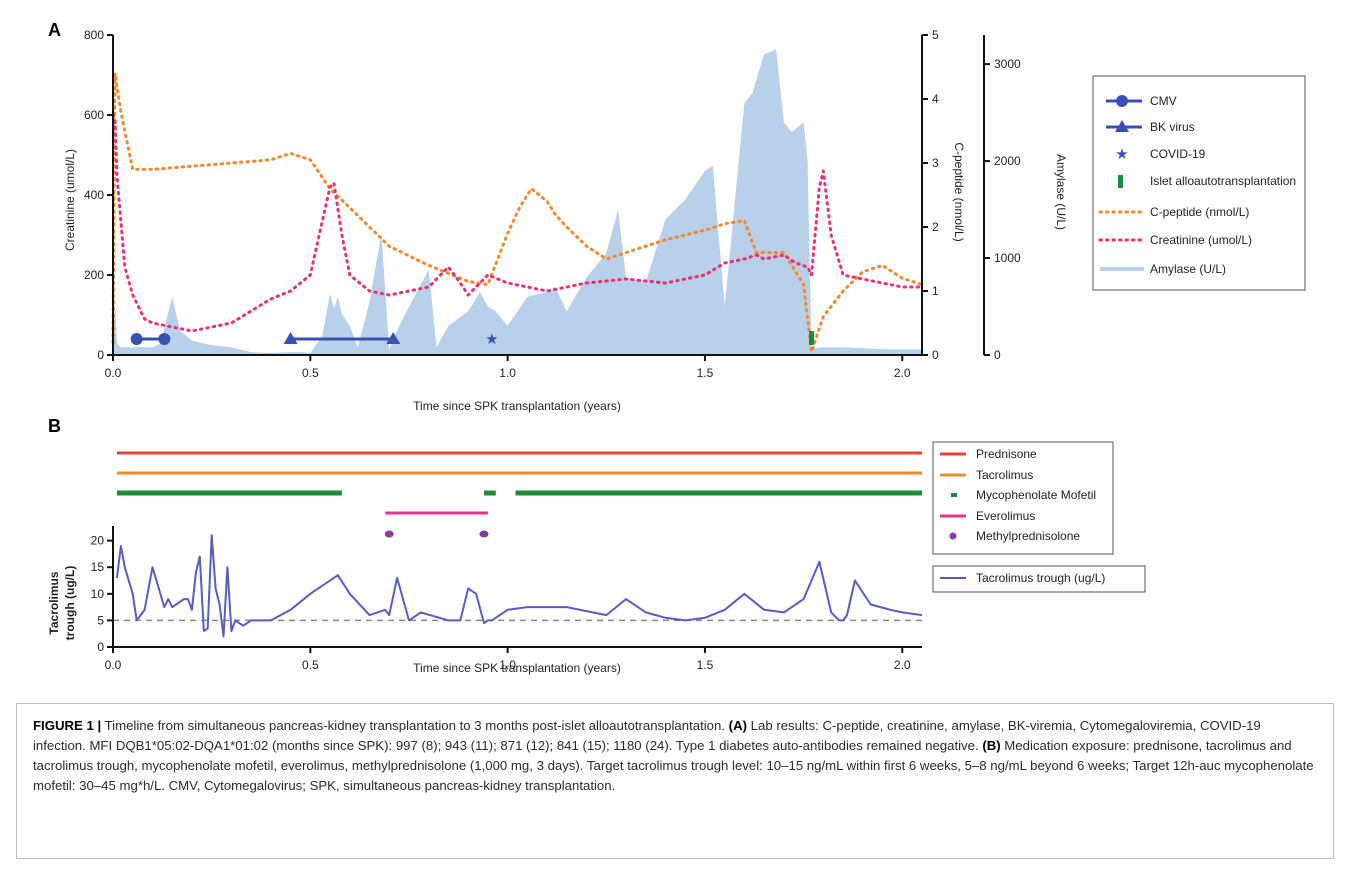  I want to click on cmv-start-marker, so click(136, 339).